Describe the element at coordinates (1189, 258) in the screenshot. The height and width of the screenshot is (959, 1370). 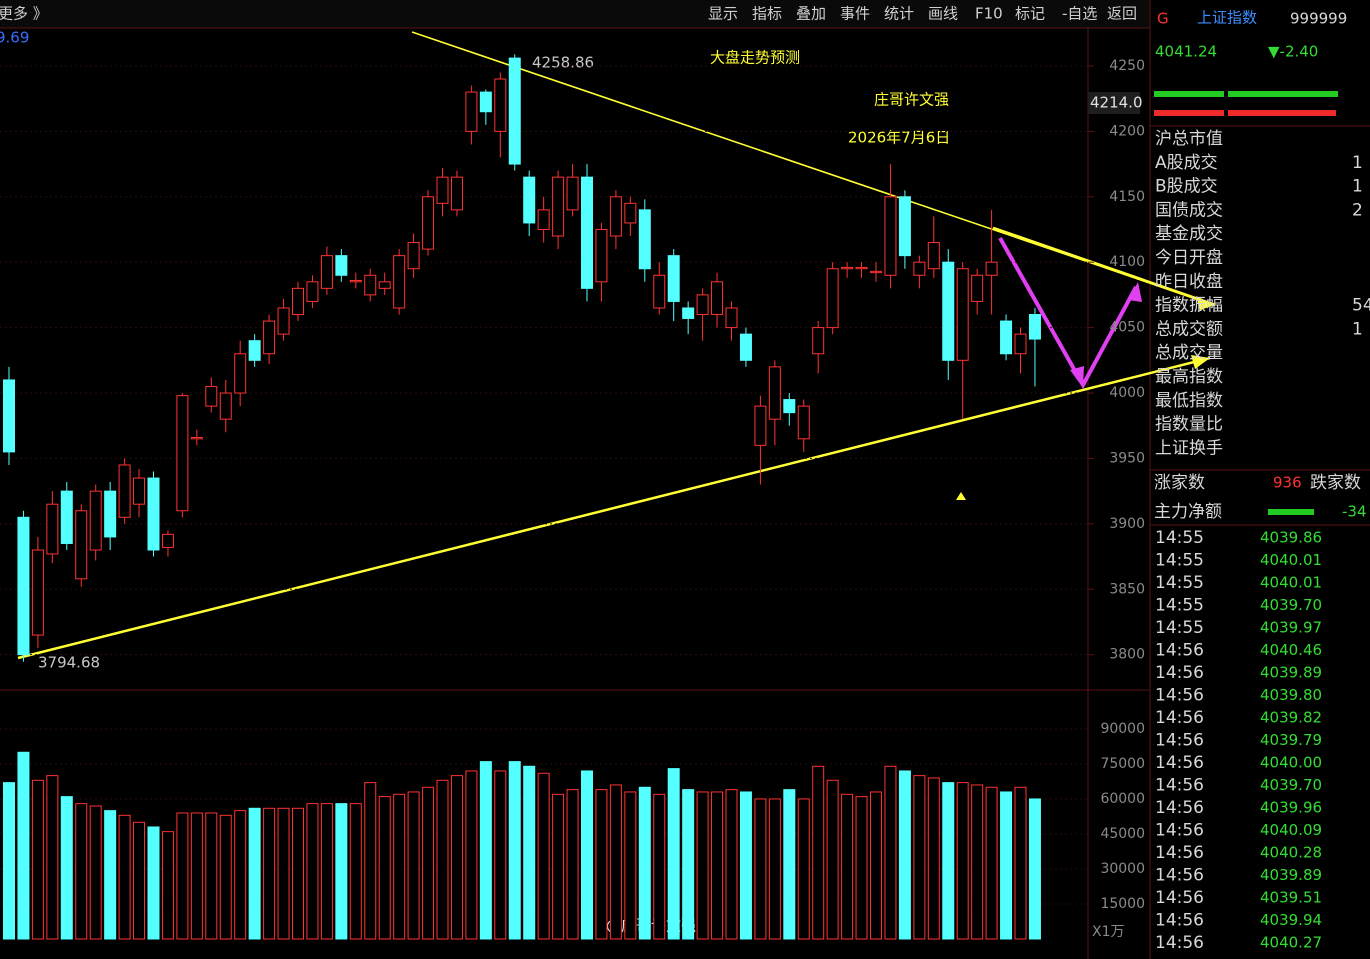
I see `row-label: 今日开盘` at that location.